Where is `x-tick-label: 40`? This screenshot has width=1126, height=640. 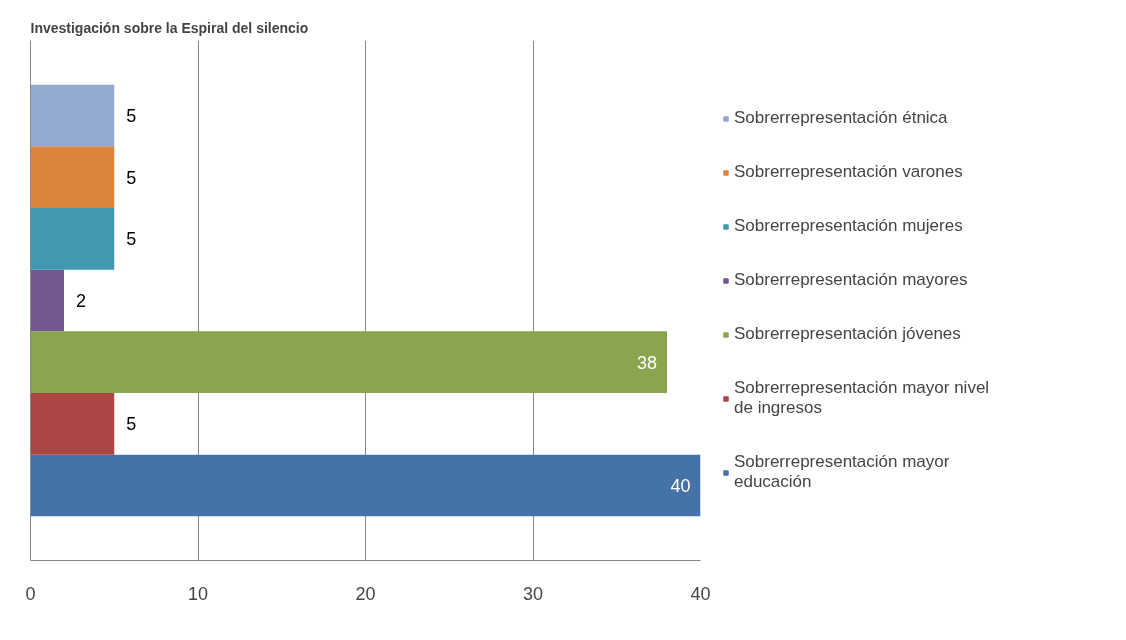 x-tick-label: 40 is located at coordinates (700, 593).